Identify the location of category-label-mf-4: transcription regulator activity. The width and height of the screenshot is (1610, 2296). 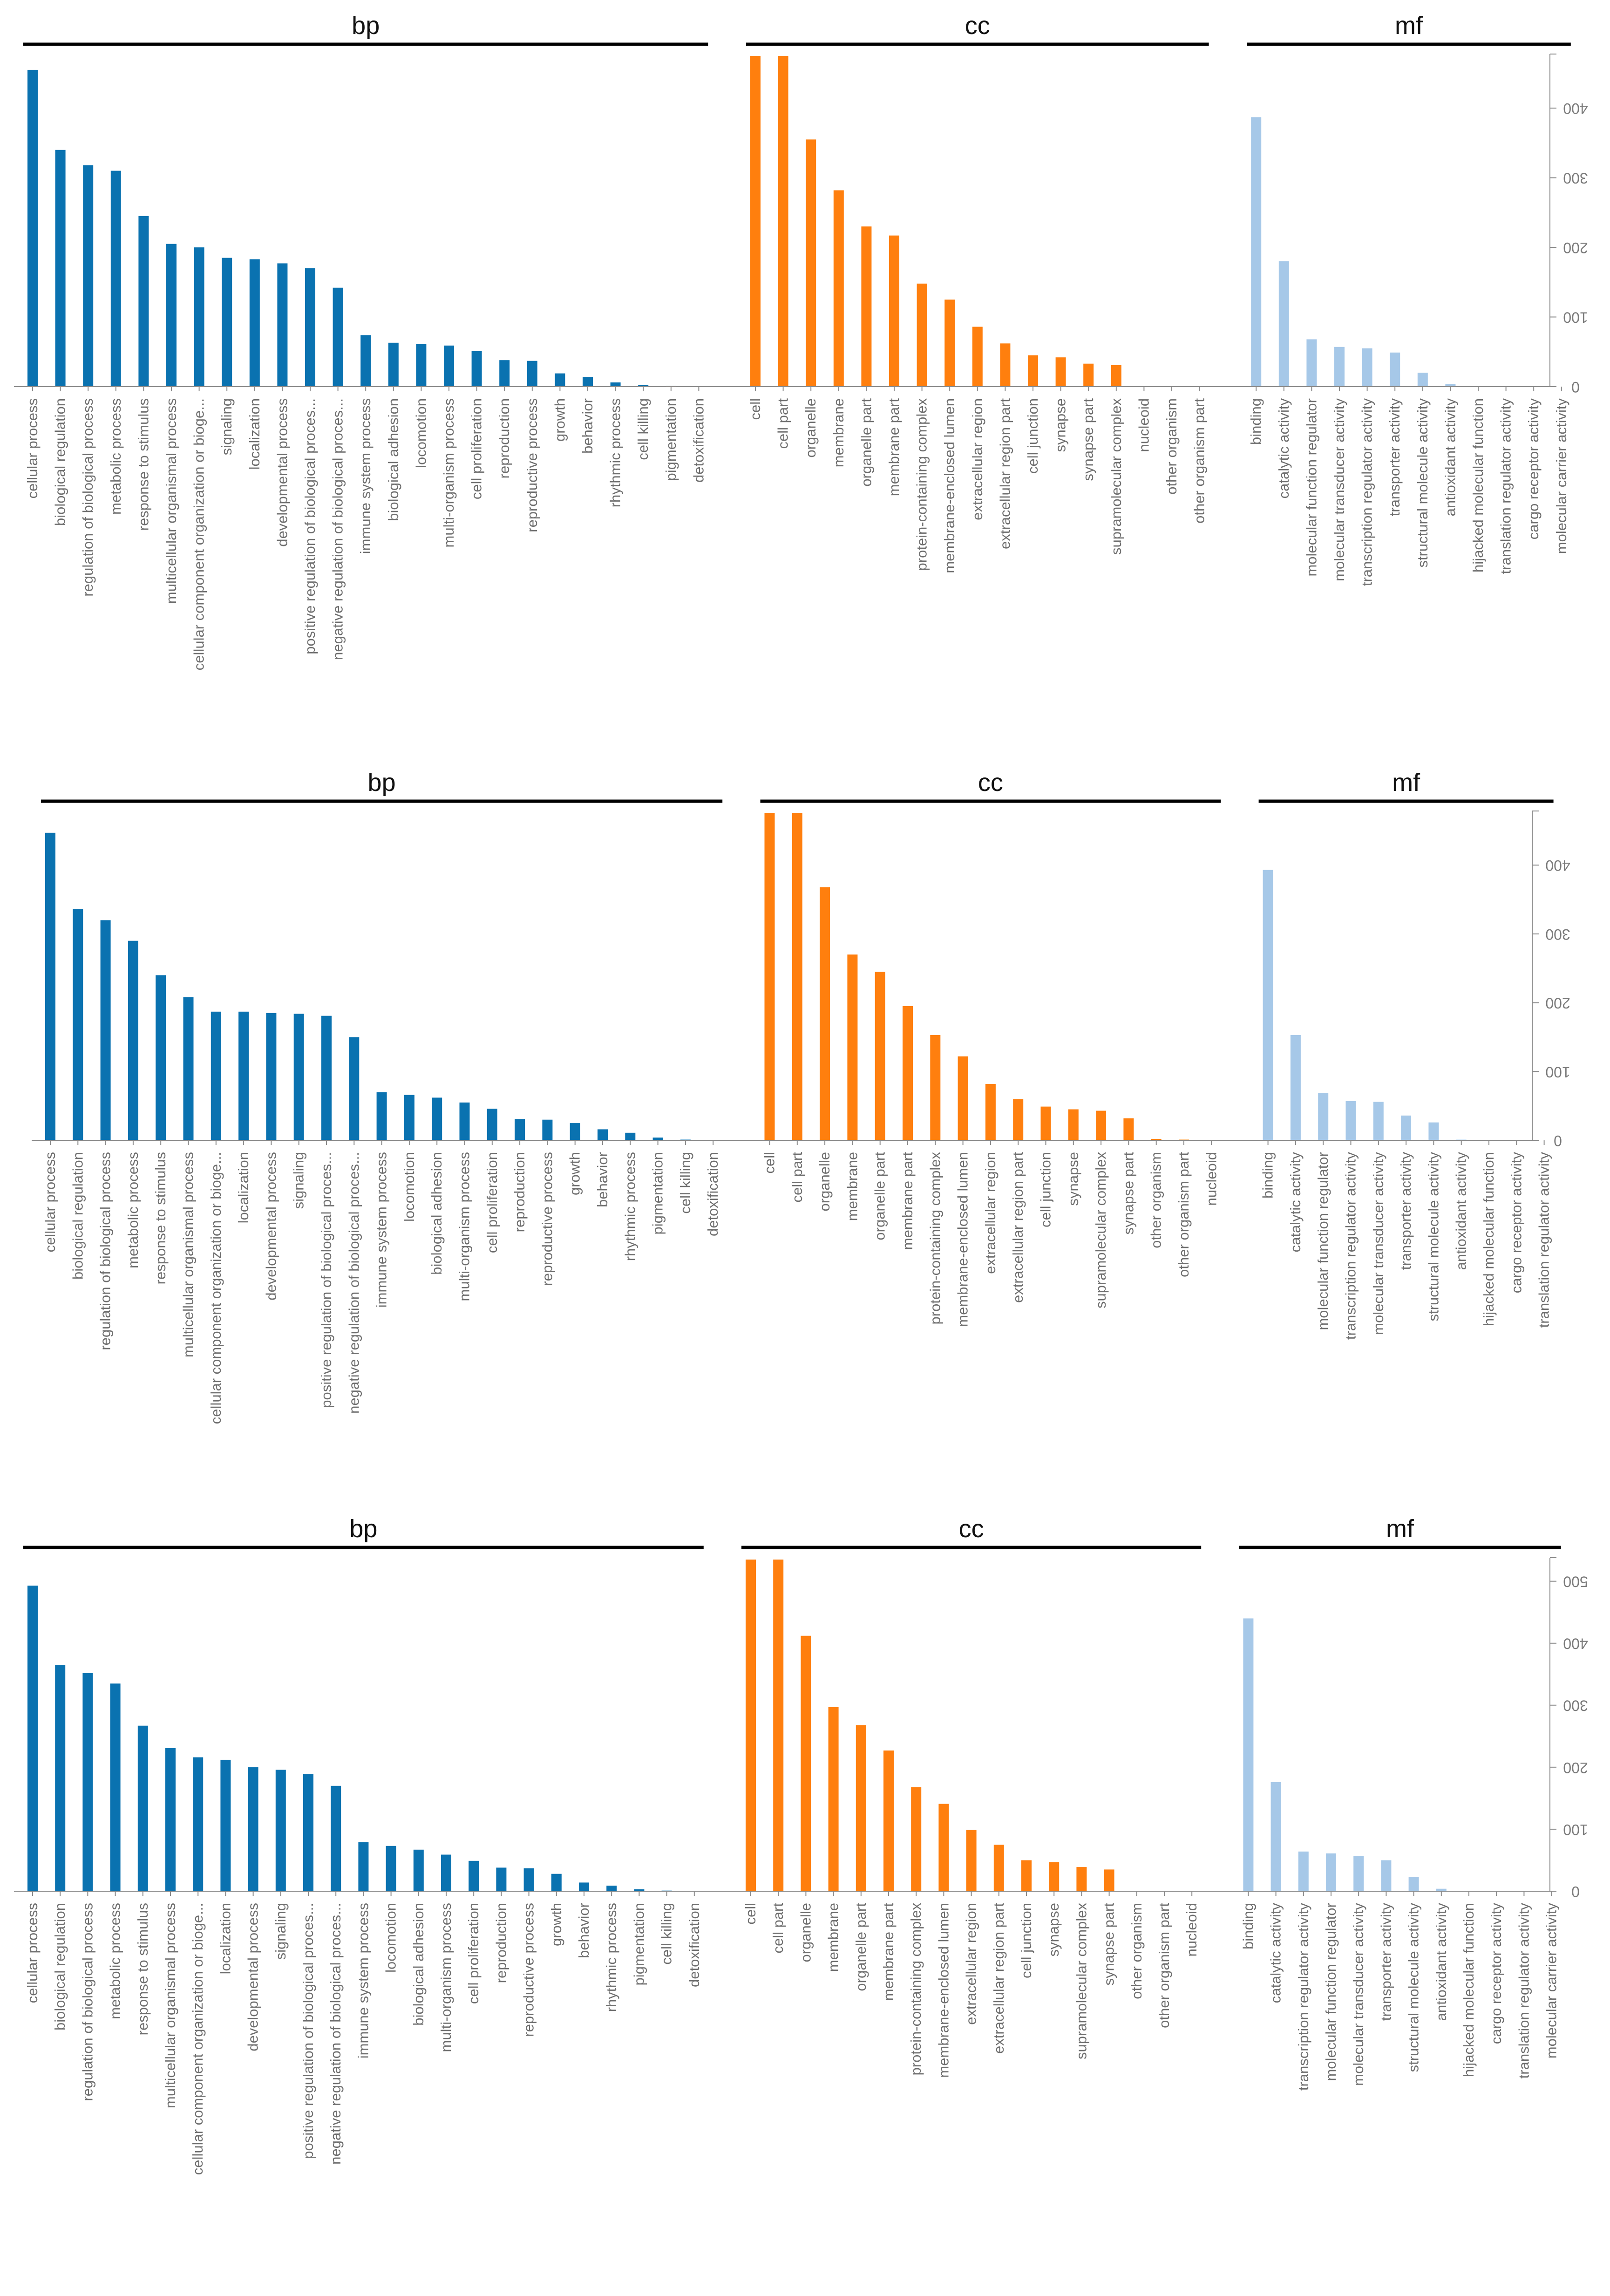
(1351, 1246).